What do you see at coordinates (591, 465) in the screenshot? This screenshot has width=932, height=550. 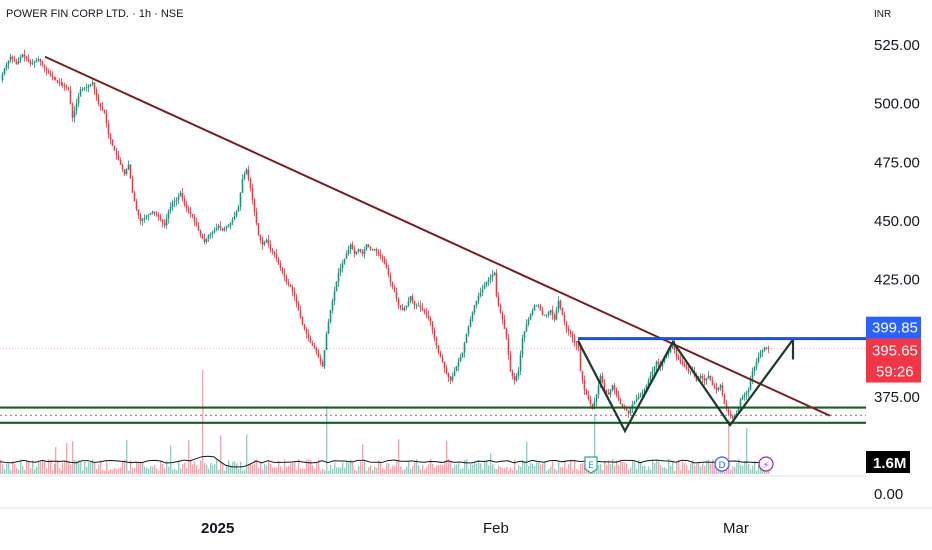 I see `event-marker-0: E` at bounding box center [591, 465].